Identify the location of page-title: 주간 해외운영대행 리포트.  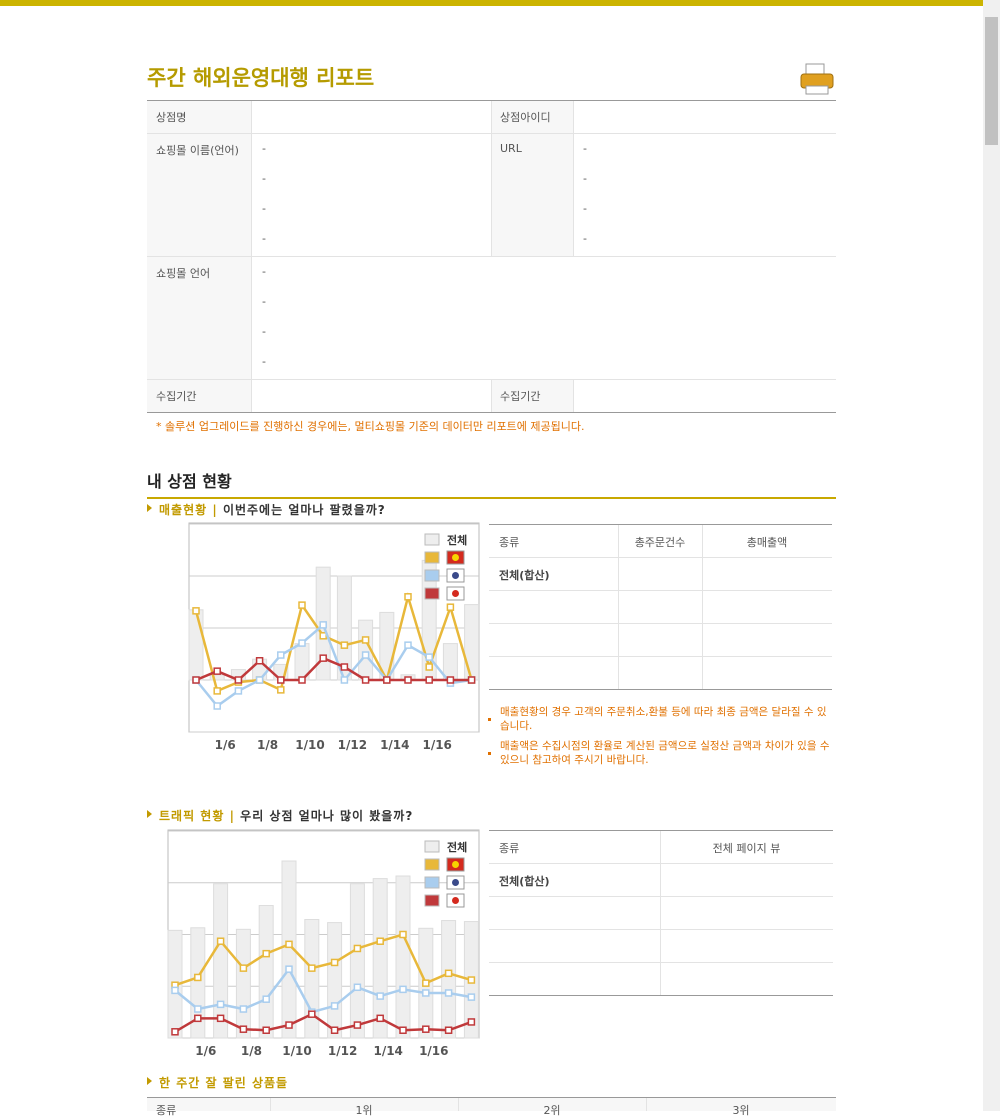
(261, 78).